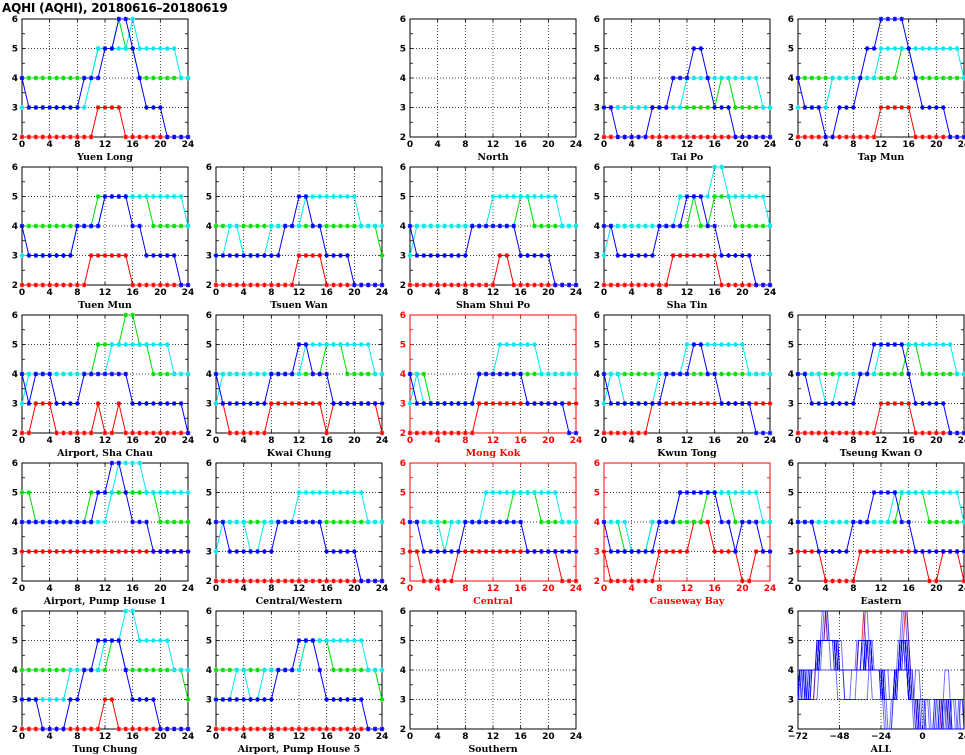 The width and height of the screenshot is (965, 755). I want to click on y-tick-label: 4, so click(15, 227).